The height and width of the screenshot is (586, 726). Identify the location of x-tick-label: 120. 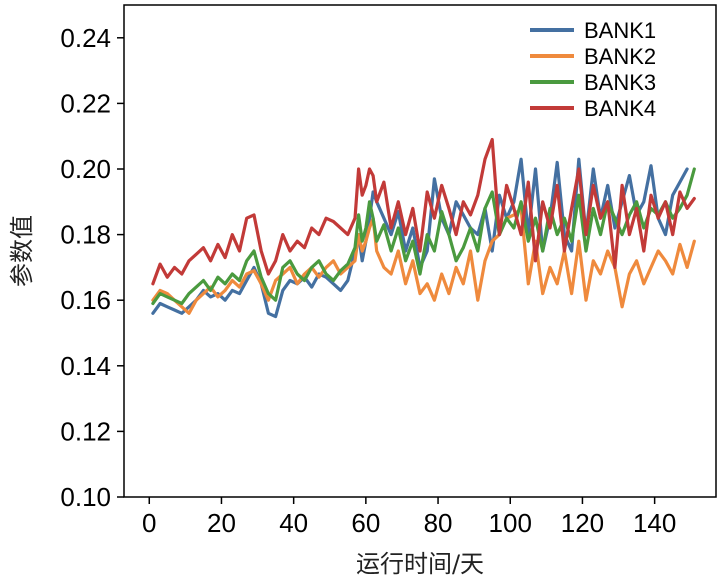
(582, 523).